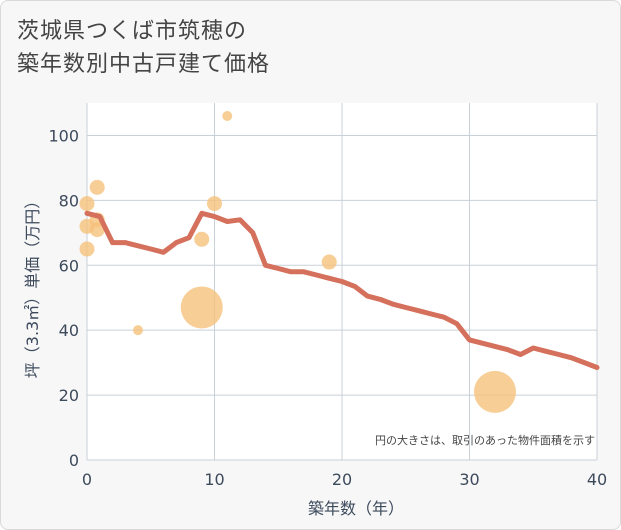 The image size is (621, 530). Describe the element at coordinates (485, 440) in the screenshot. I see `chart-note: 円の大きさは、取引のあった物件面積を示す` at that location.